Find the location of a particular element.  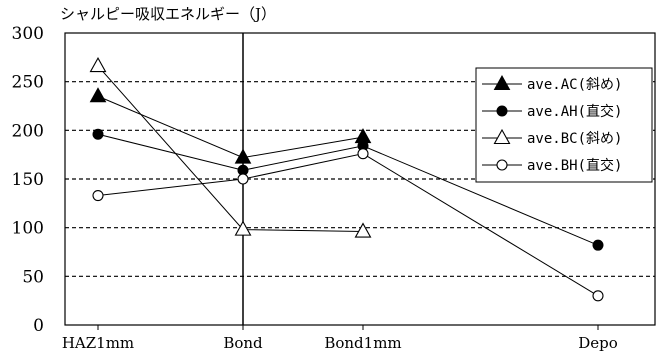

y-tick-label-0: 0 is located at coordinates (38, 326).